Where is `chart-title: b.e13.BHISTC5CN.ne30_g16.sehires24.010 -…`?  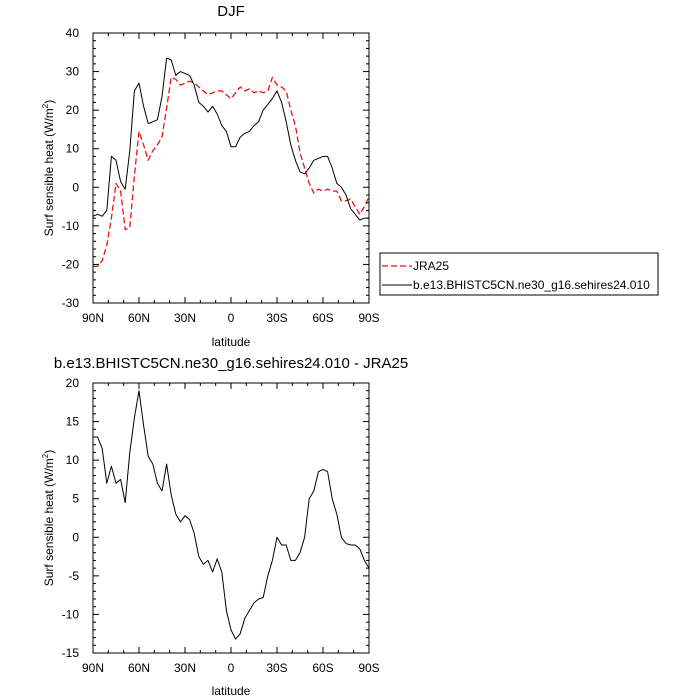 chart-title: b.e13.BHISTC5CN.ne30_g16.sehires24.010 -… is located at coordinates (231, 363).